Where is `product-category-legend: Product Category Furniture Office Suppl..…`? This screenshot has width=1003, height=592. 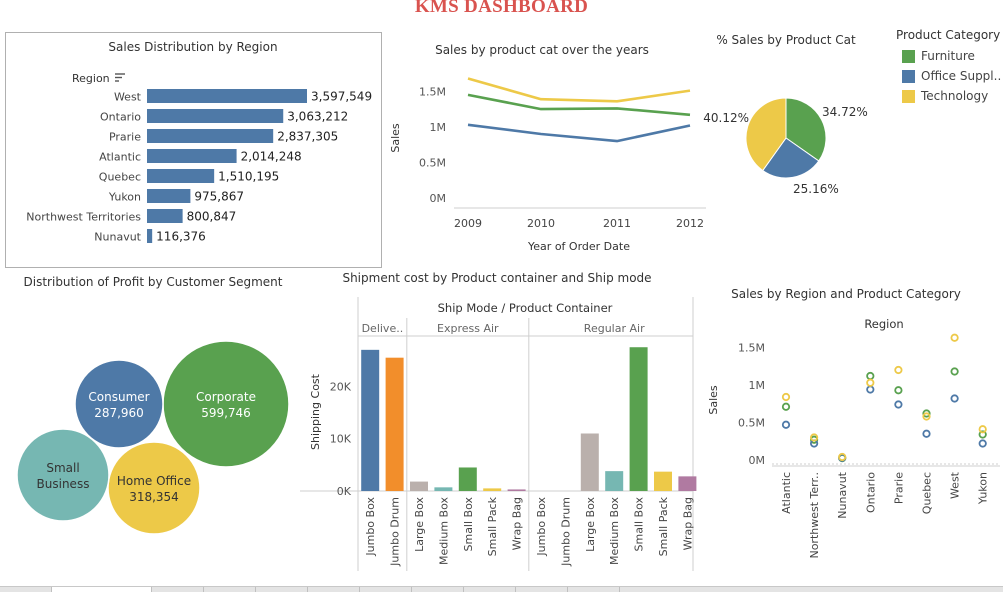
product-category-legend: Product Category Furniture Office Suppl..… is located at coordinates (949, 67).